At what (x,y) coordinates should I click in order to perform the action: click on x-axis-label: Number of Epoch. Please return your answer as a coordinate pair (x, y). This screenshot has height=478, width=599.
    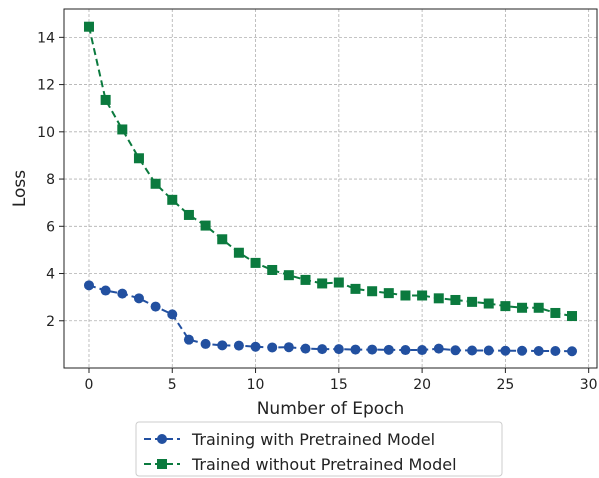
    Looking at the image, I should click on (331, 409).